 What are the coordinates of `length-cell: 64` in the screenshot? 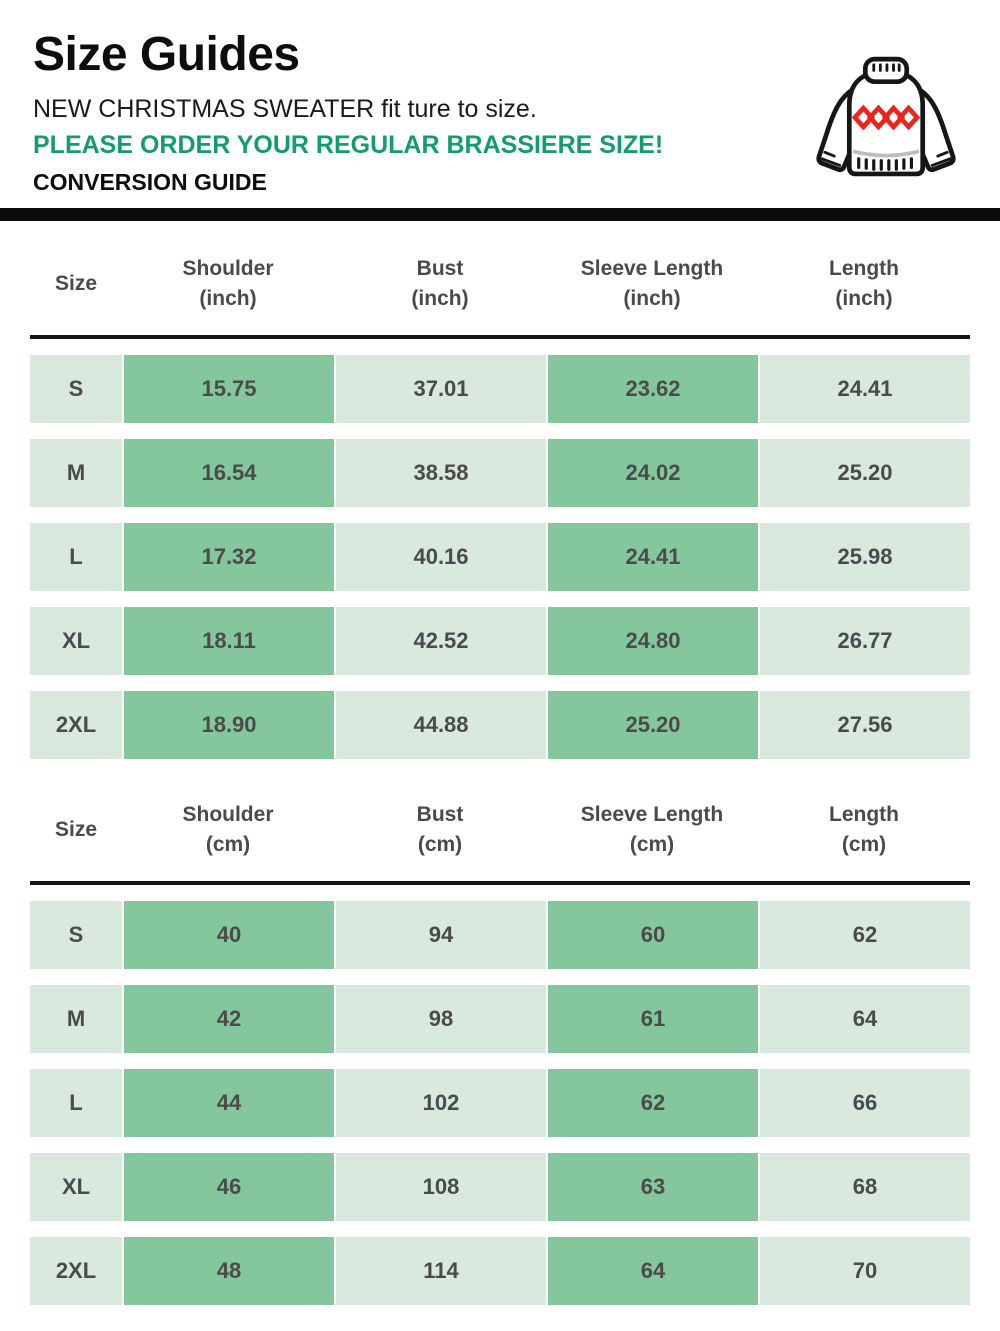 It's located at (864, 1019).